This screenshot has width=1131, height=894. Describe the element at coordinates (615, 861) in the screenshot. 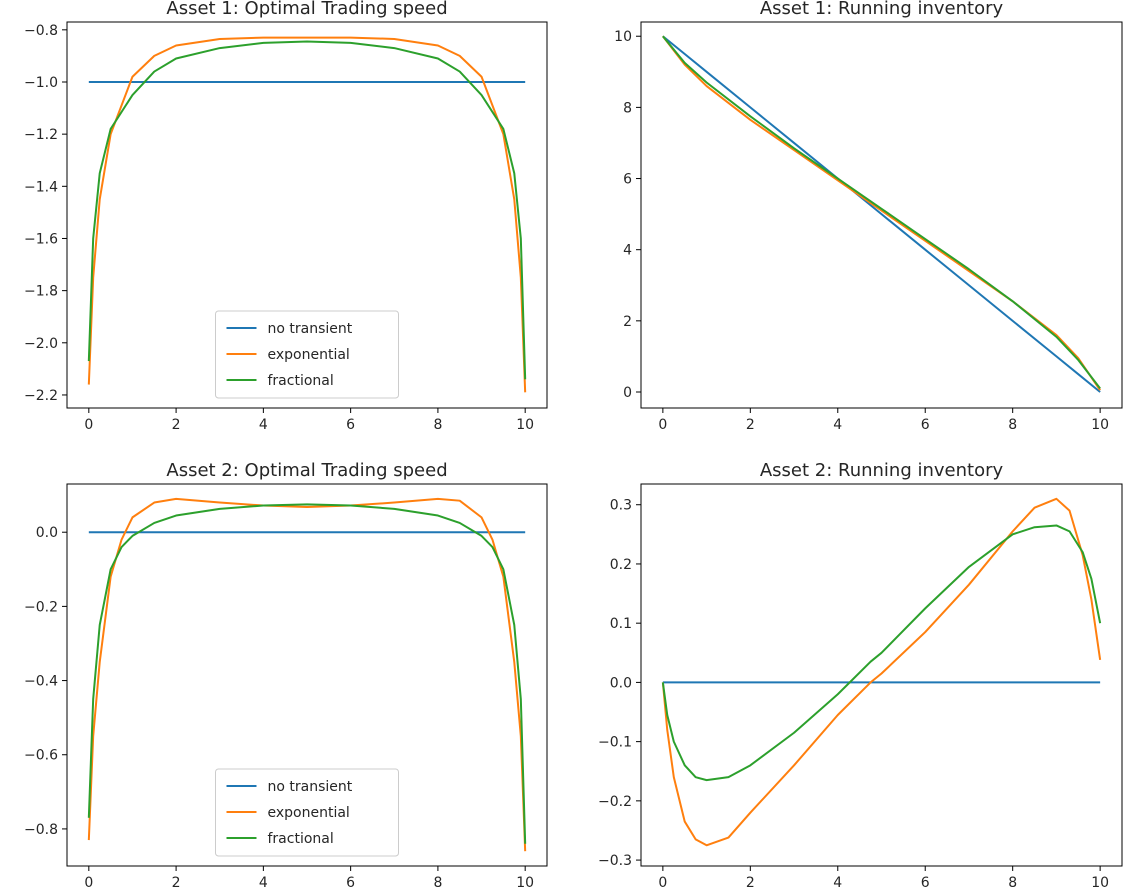

I see `y-tick-label: −0.3` at that location.